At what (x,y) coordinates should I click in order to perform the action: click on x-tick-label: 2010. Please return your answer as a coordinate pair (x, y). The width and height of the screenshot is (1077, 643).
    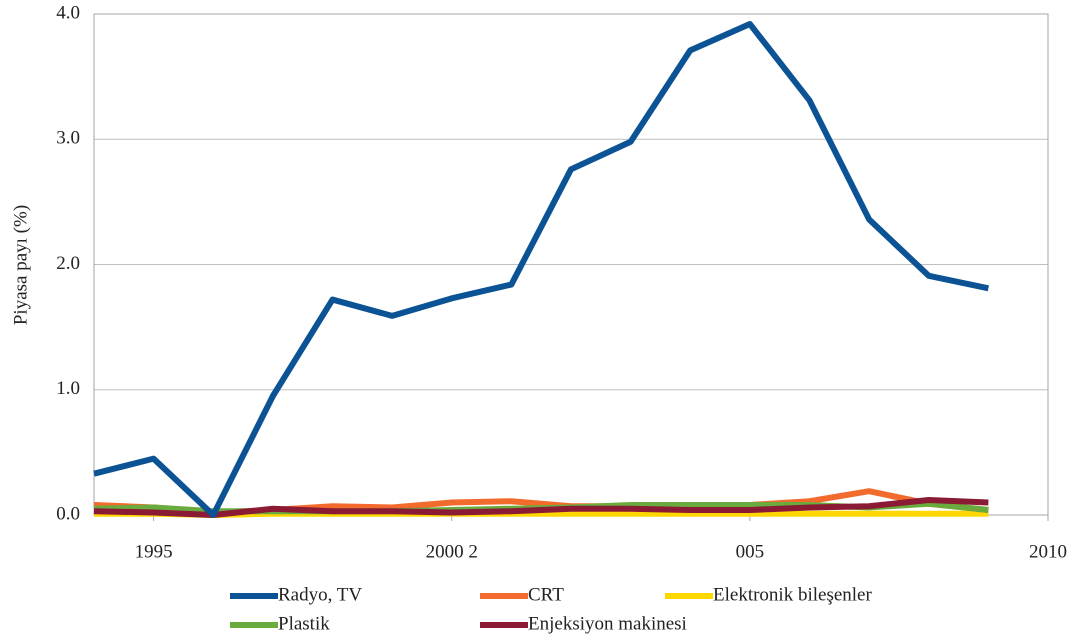
    Looking at the image, I should click on (1048, 551).